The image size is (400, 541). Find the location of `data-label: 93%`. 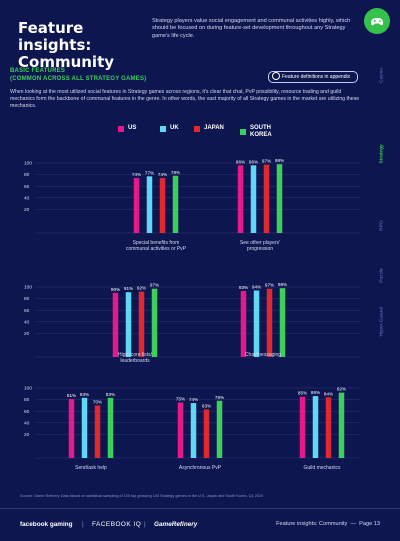

data-label: 93% is located at coordinates (243, 287).